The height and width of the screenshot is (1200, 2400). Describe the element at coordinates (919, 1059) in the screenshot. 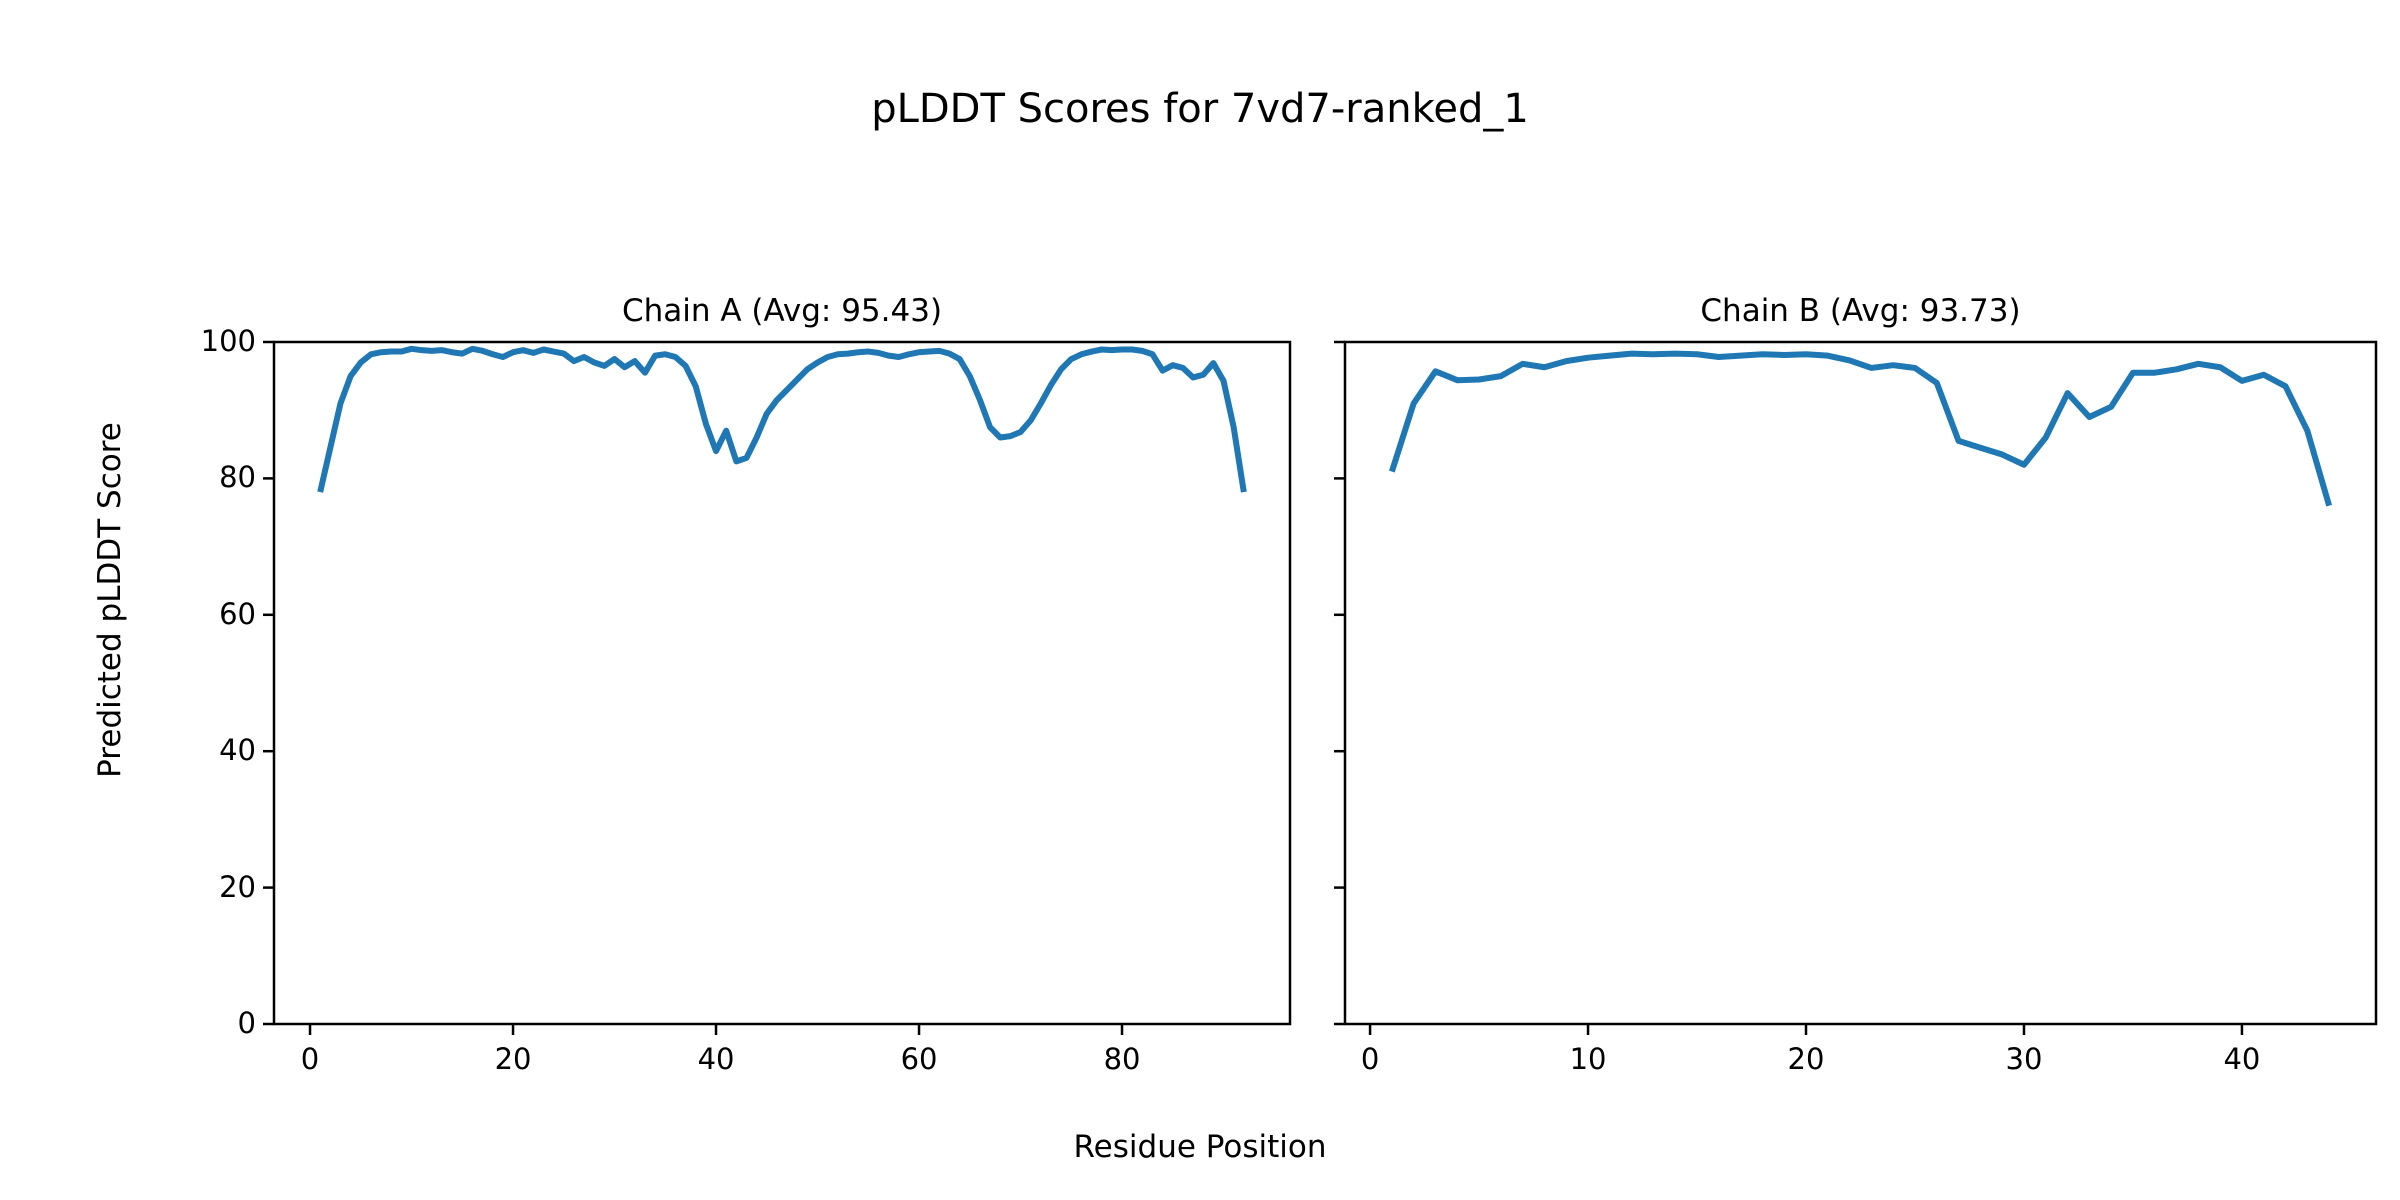

I see `x-tick-label: 60` at that location.